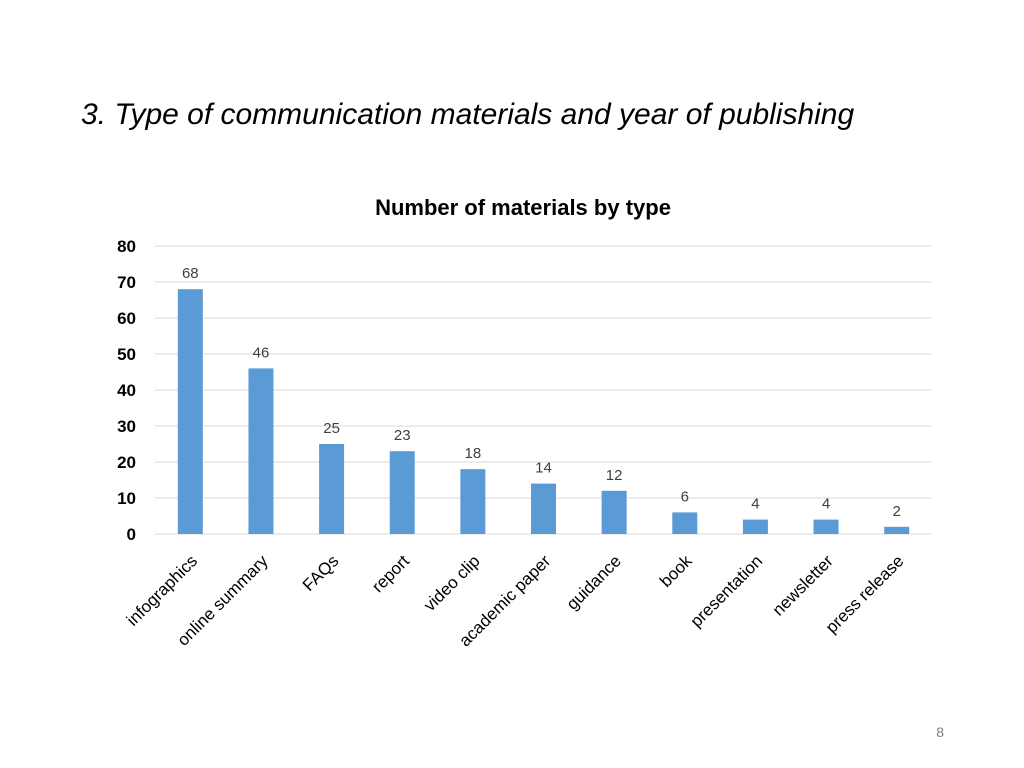 This screenshot has height=768, width=1024. Describe the element at coordinates (162, 590) in the screenshot. I see `x-tick-label: infographics` at that location.